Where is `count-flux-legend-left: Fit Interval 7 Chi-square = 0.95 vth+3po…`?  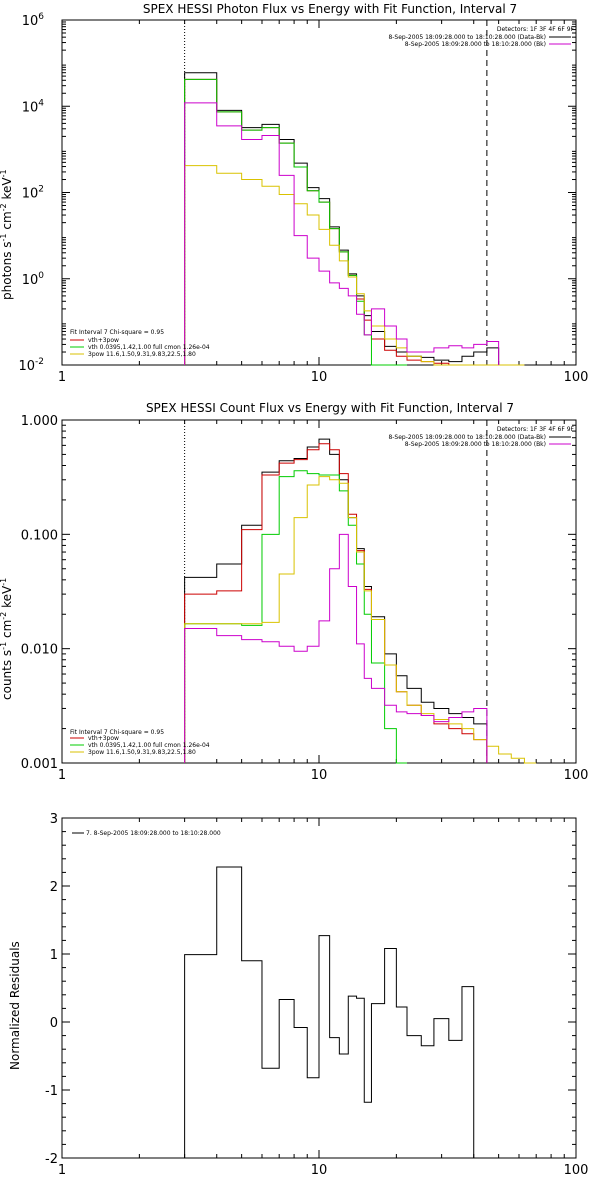
count-flux-legend-left: Fit Interval 7 Chi-square = 0.95 vth+3po… is located at coordinates (140, 742).